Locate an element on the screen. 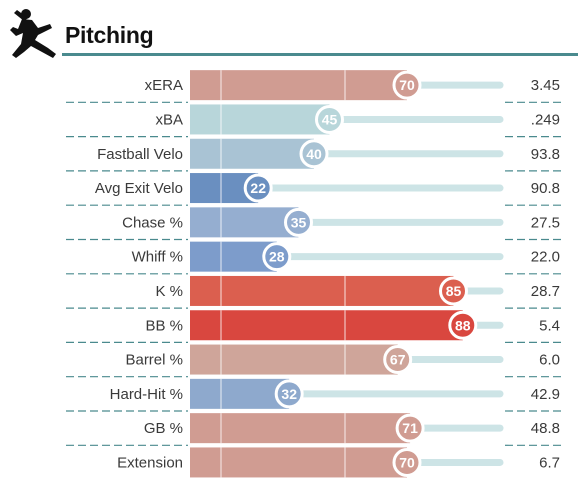 Image resolution: width=586 pixels, height=504 pixels. bar-row: 35 Chase % 27.5 is located at coordinates (314, 224).